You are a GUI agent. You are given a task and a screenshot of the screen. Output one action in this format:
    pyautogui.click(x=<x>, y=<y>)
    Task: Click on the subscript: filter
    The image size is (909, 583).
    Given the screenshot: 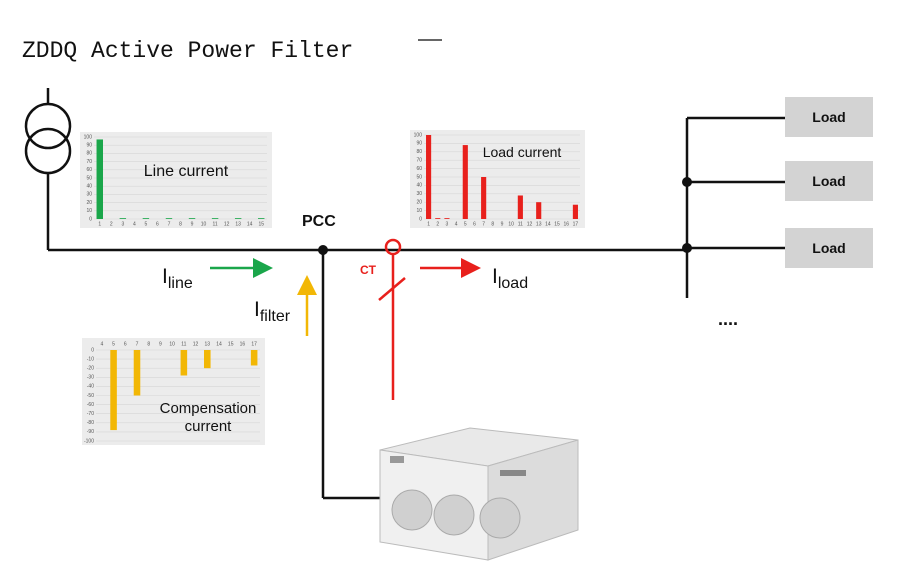 What is the action you would take?
    pyautogui.click(x=275, y=316)
    